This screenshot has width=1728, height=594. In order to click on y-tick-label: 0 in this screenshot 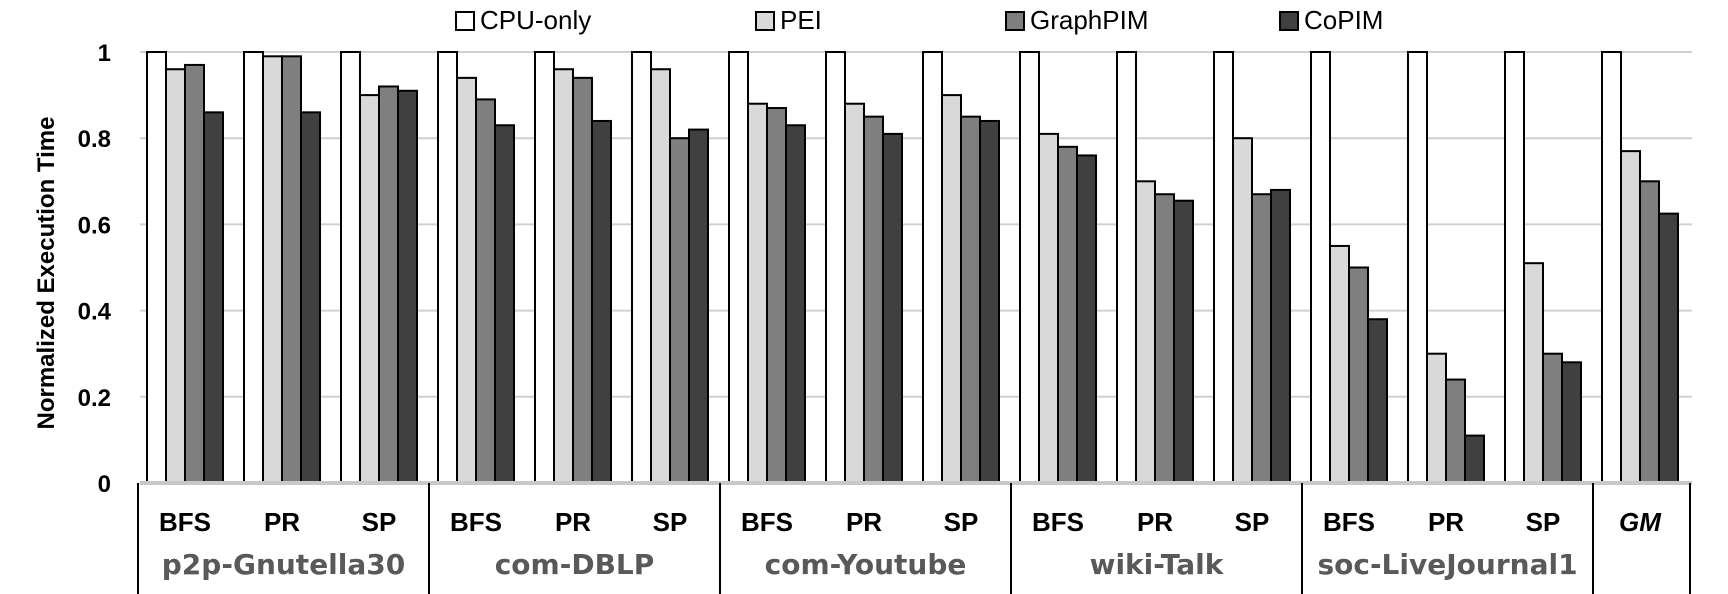, I will do `click(104, 484)`.